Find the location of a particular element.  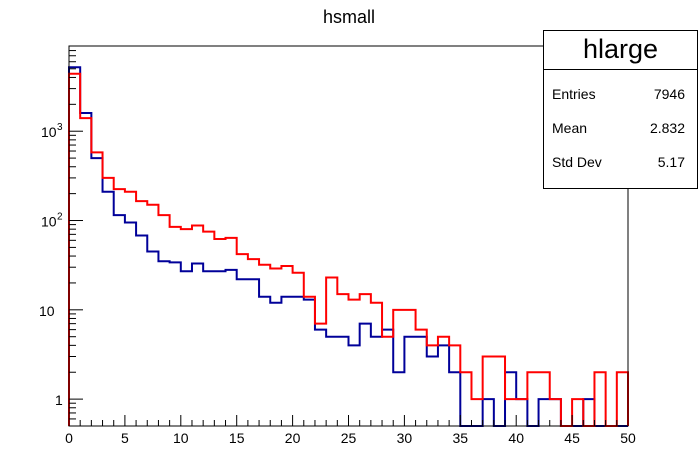

x-tick-label: 0 is located at coordinates (69, 438).